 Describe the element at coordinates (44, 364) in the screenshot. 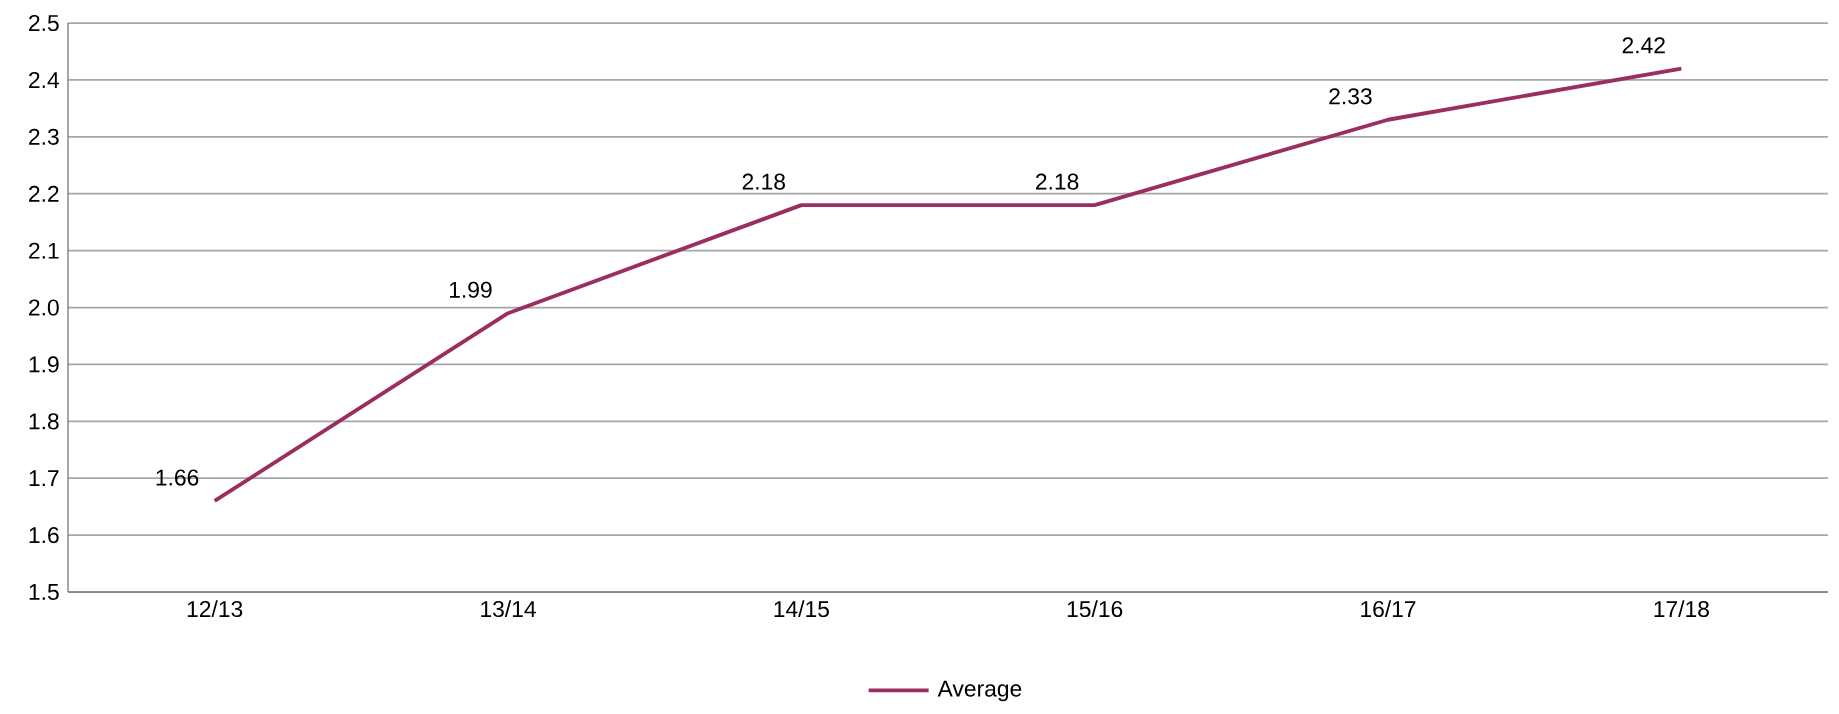

I see `y-tick-label: 1.9` at that location.